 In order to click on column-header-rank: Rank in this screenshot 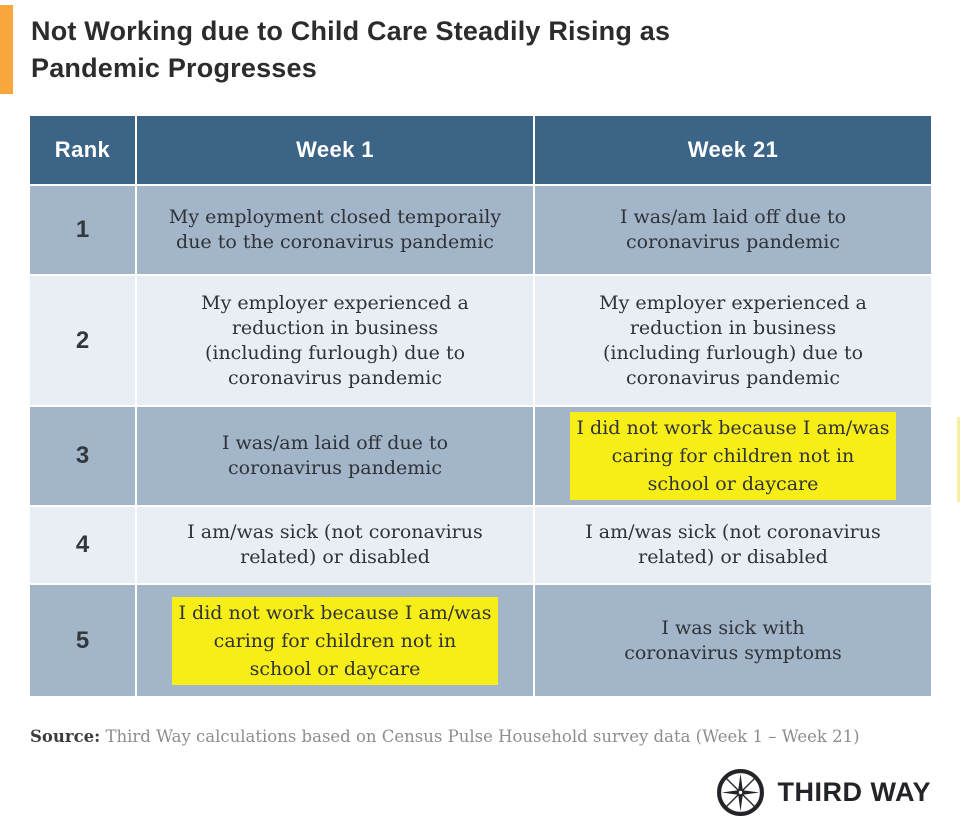, I will do `click(82, 150)`.